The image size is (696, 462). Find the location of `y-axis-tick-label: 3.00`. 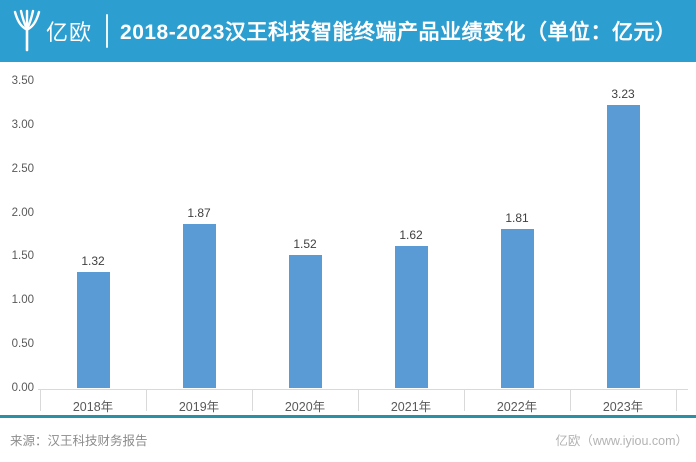

y-axis-tick-label: 3.00 is located at coordinates (22, 124).